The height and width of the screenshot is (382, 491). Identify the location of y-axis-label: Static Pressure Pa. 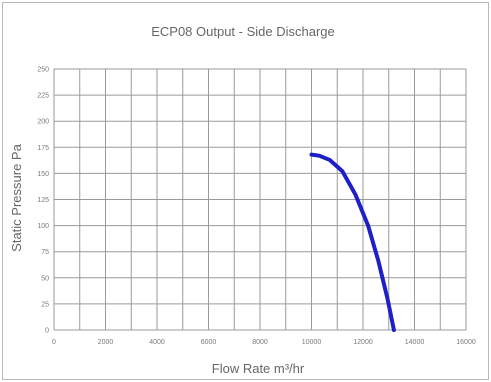
(16, 197).